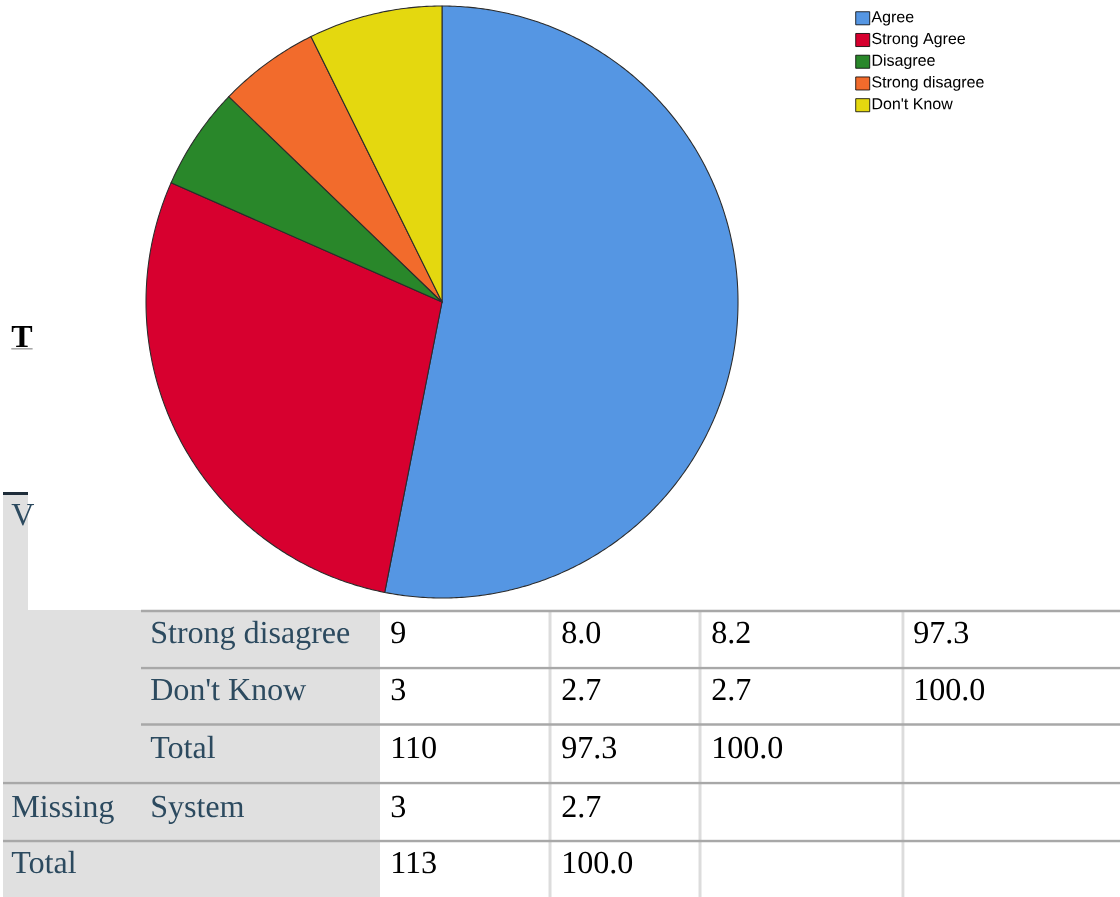 The height and width of the screenshot is (897, 1120). I want to click on legend-label: Agree, so click(892, 18).